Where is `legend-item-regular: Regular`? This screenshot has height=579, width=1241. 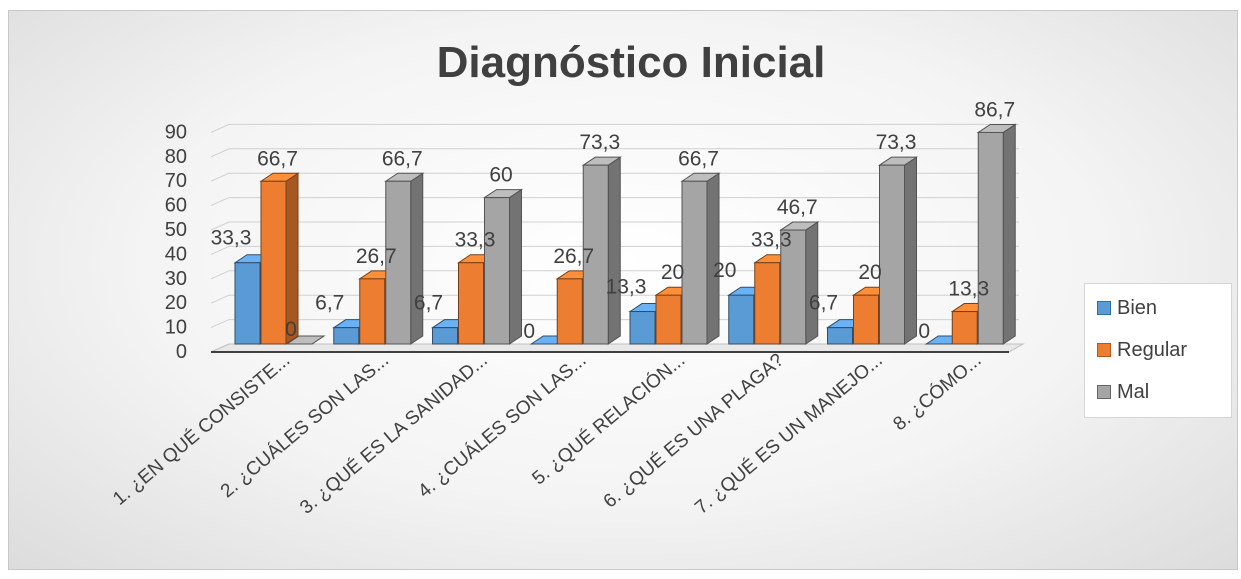 legend-item-regular: Regular is located at coordinates (1142, 350).